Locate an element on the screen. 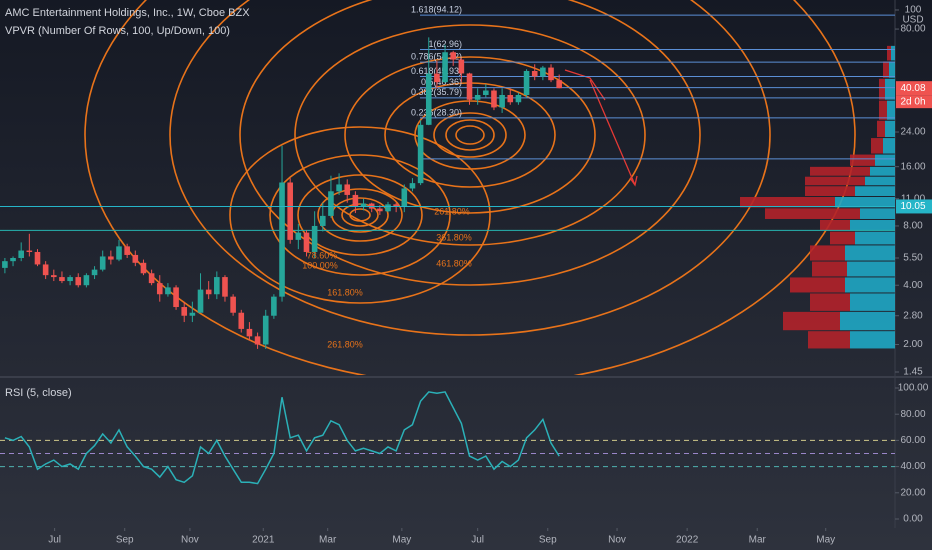 Image resolution: width=932 pixels, height=550 pixels. fib-level-label: 0.786(54.32) is located at coordinates (436, 57).